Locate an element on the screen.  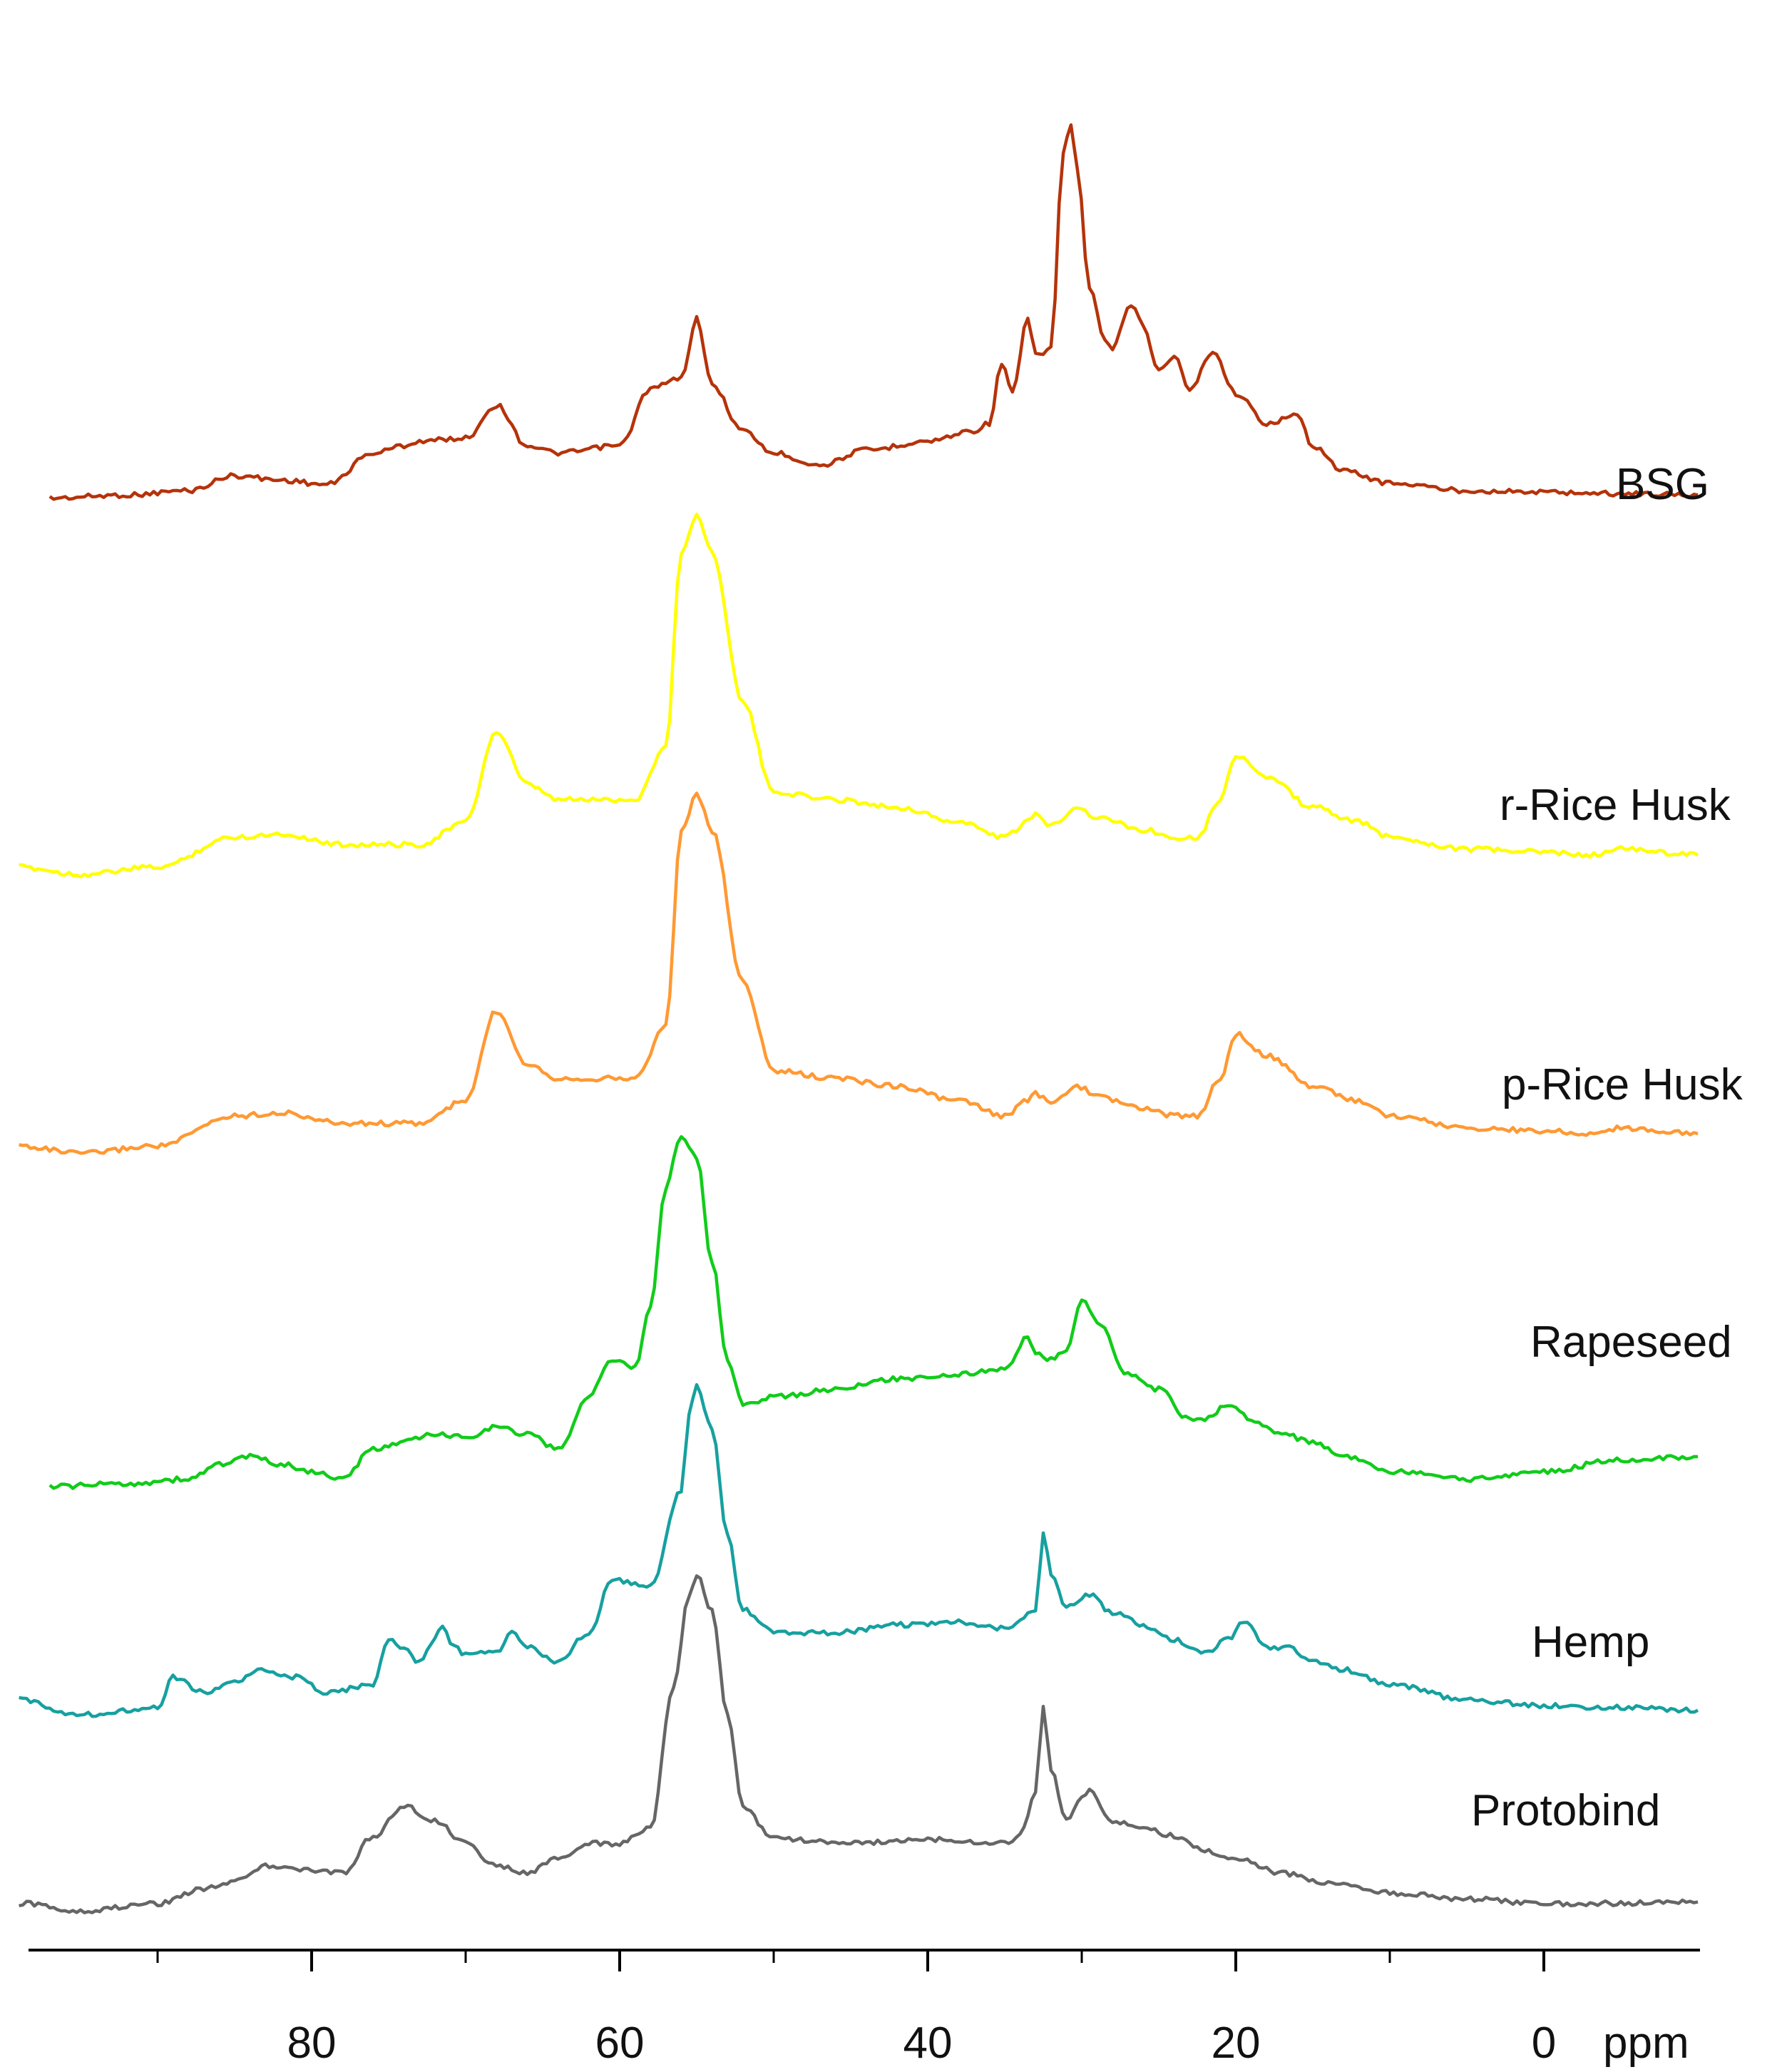
x-axis-title: ppm is located at coordinates (1646, 2043).